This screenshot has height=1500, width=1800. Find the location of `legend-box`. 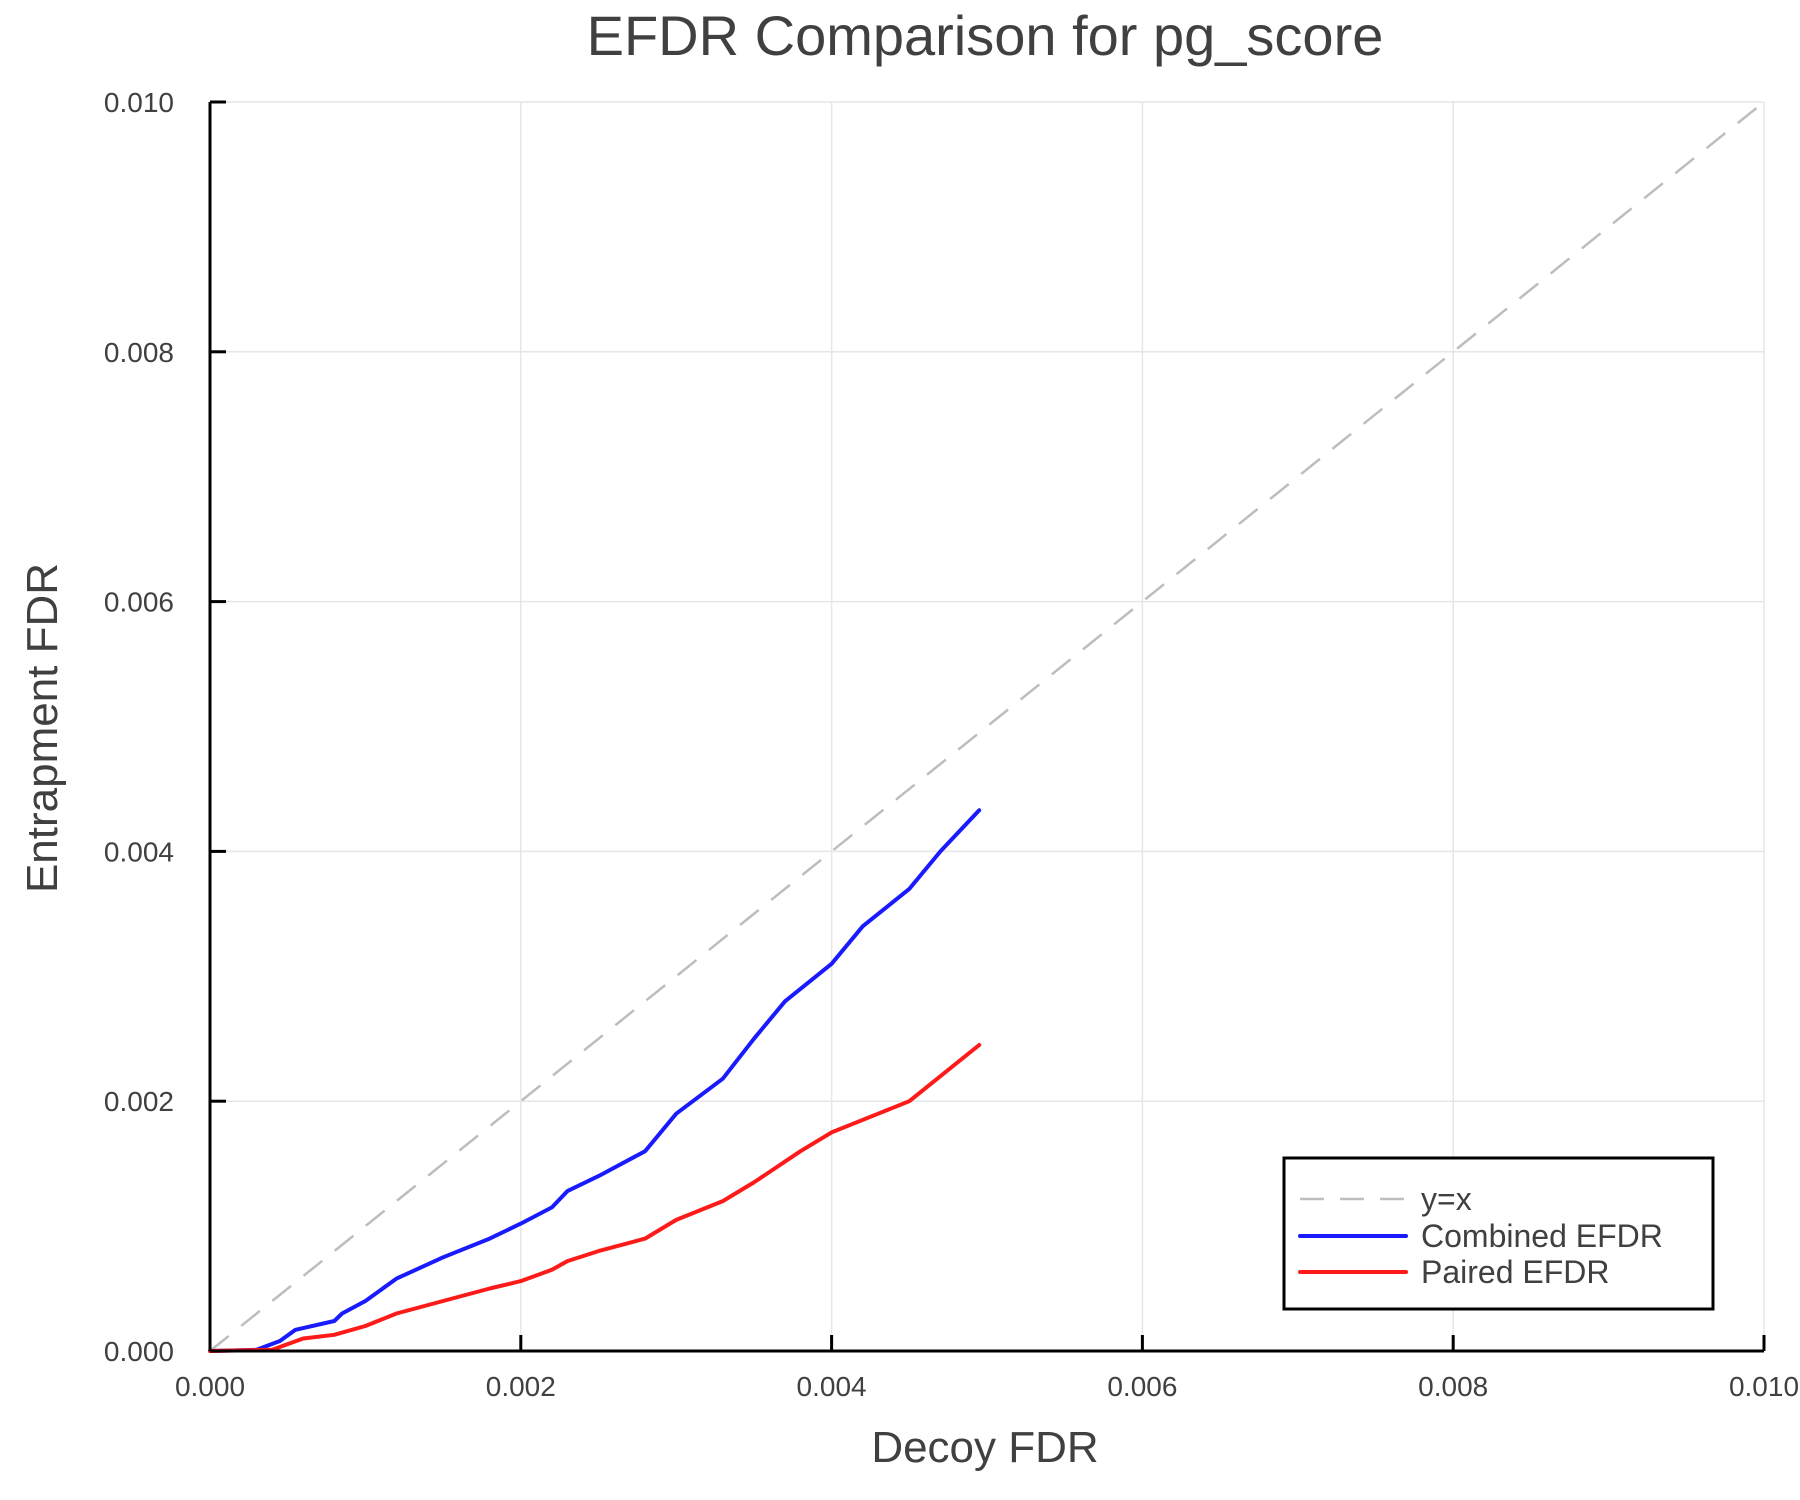

legend-box is located at coordinates (1498, 1233).